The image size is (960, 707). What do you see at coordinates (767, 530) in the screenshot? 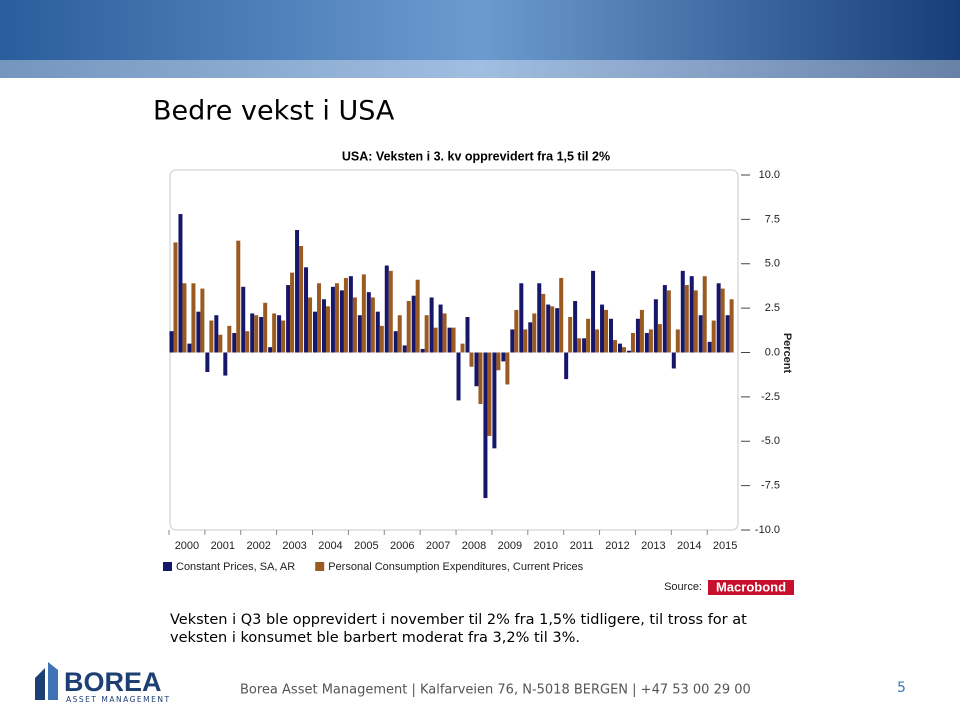
I see `y-tick-label: -10.0` at bounding box center [767, 530].